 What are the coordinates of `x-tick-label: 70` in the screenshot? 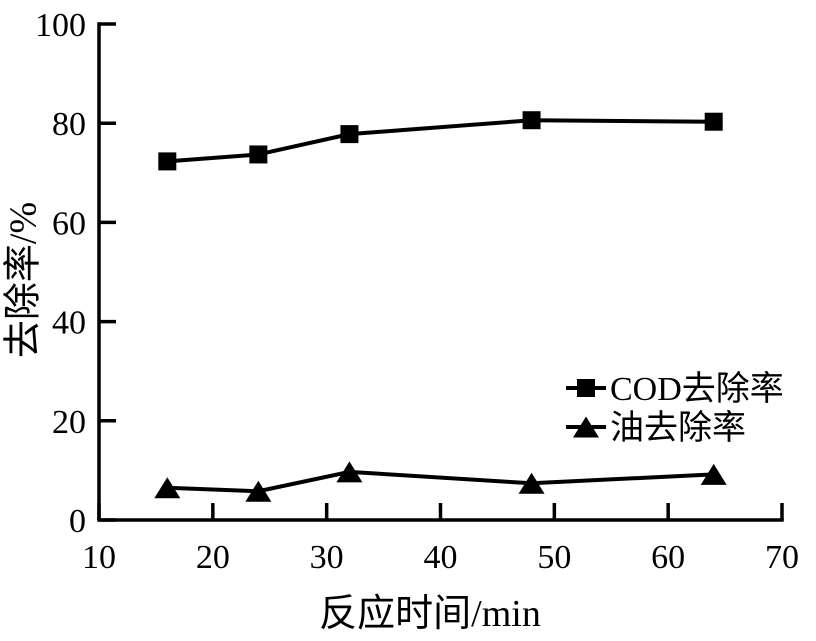 It's located at (782, 557).